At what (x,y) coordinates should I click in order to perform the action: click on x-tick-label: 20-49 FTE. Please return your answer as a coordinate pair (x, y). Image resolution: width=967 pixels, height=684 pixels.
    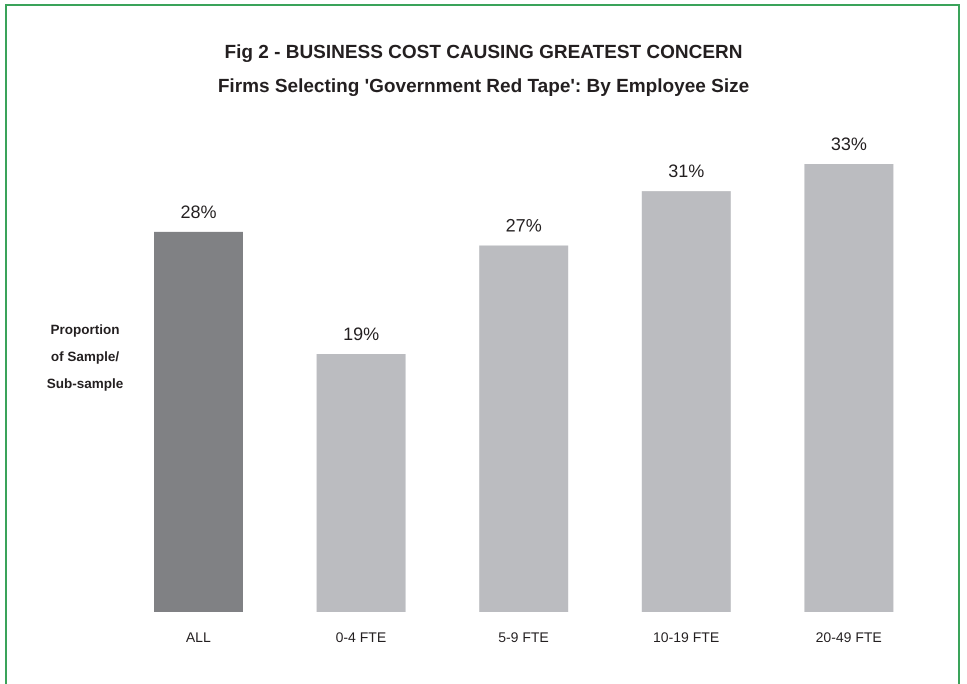
    Looking at the image, I should click on (849, 636).